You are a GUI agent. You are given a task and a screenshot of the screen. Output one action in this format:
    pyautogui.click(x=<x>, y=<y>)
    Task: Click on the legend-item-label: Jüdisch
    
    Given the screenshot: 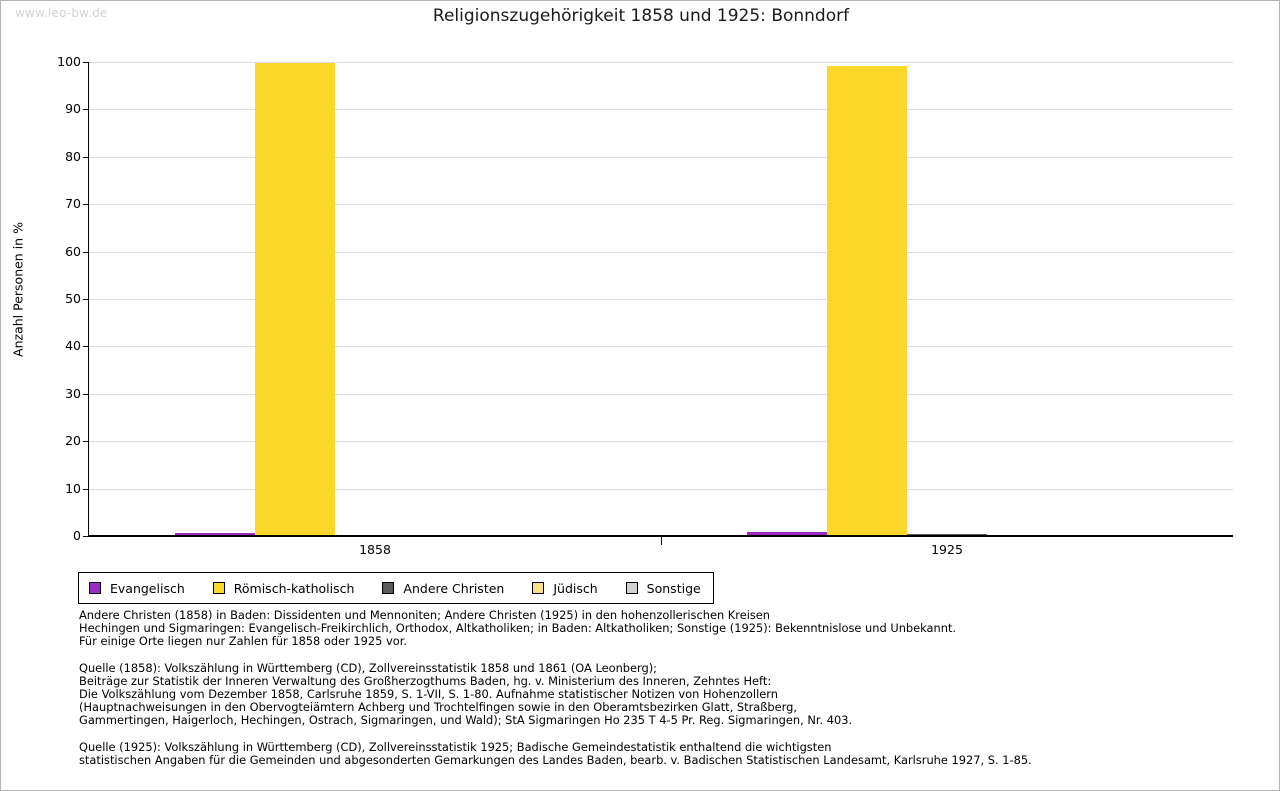 What is the action you would take?
    pyautogui.click(x=575, y=588)
    